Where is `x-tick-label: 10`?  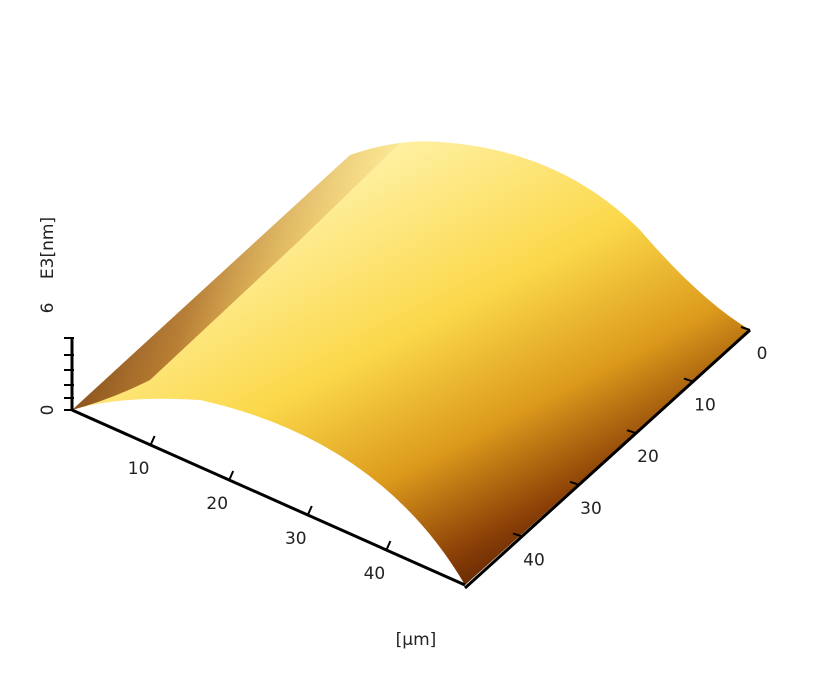
x-tick-label: 10 is located at coordinates (139, 469).